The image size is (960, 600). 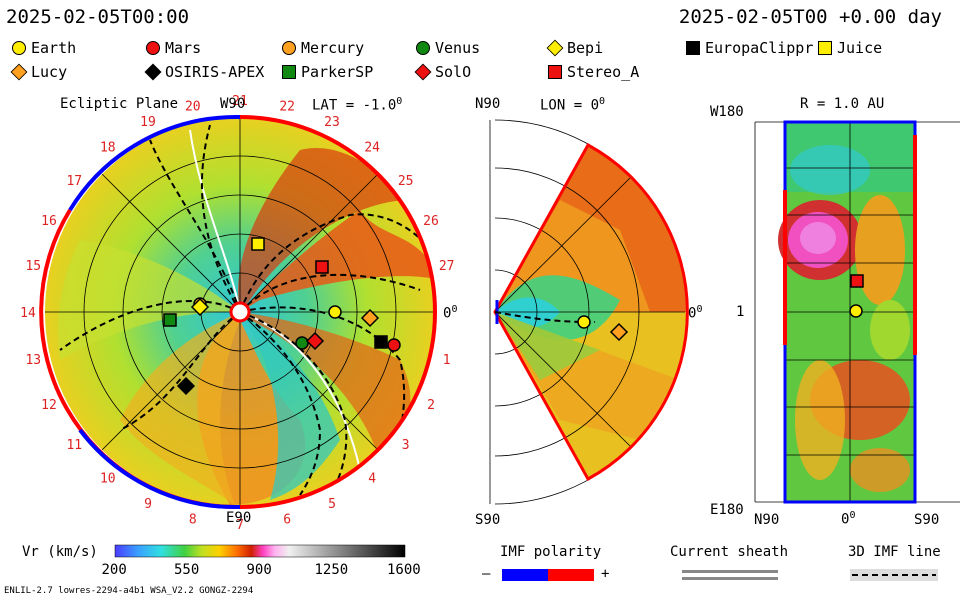 I want to click on legend-item-stereo-a: Stereo_A, so click(x=593, y=72).